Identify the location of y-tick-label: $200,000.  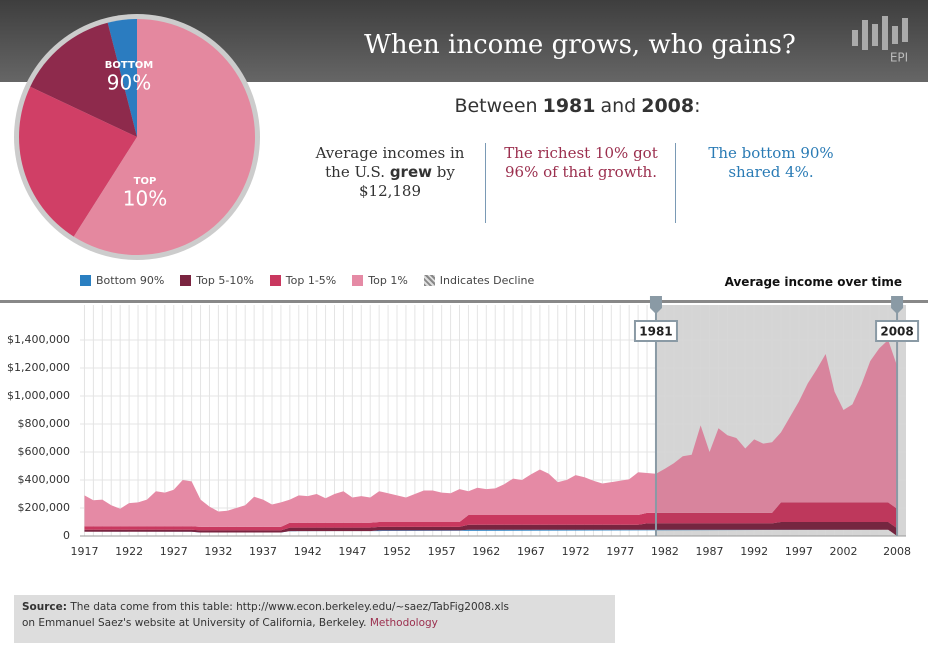
(44, 507).